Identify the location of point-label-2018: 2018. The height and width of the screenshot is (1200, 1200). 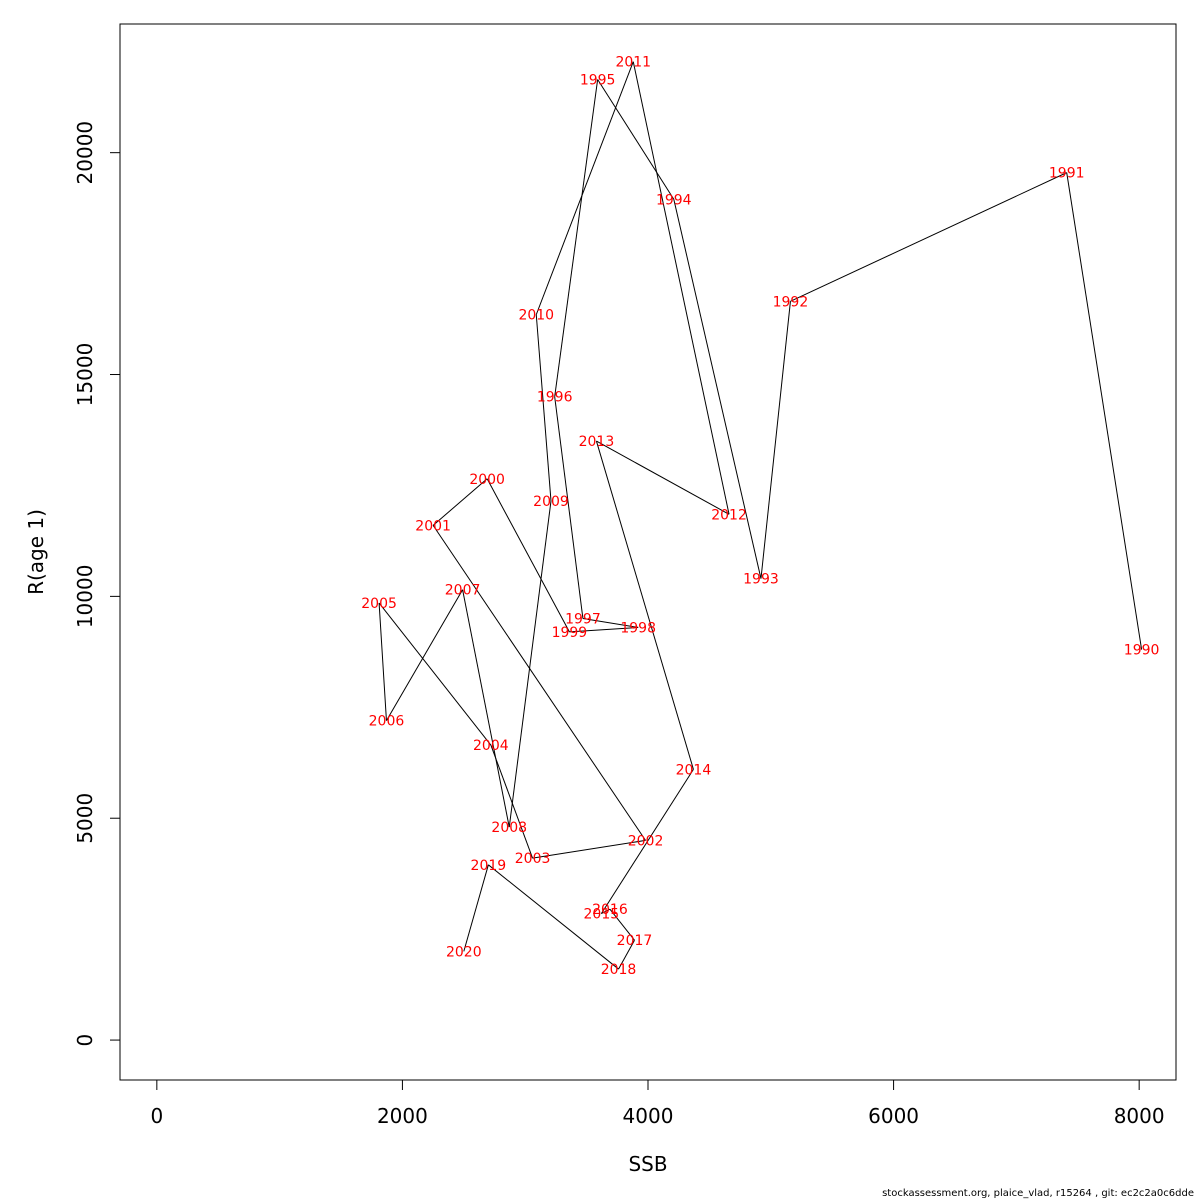
(619, 970).